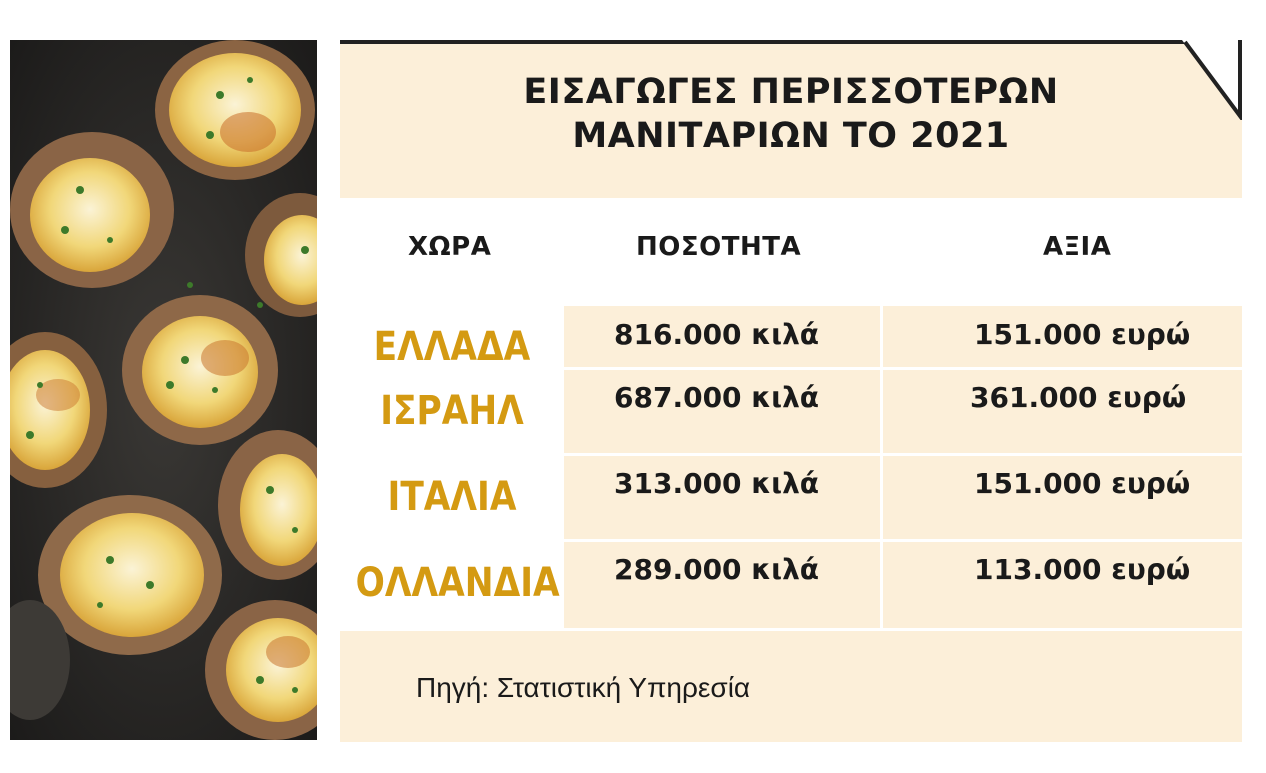 This screenshot has width=1266, height=773. What do you see at coordinates (1082, 569) in the screenshot?
I see `value-cell: 113.000 ευρώ` at bounding box center [1082, 569].